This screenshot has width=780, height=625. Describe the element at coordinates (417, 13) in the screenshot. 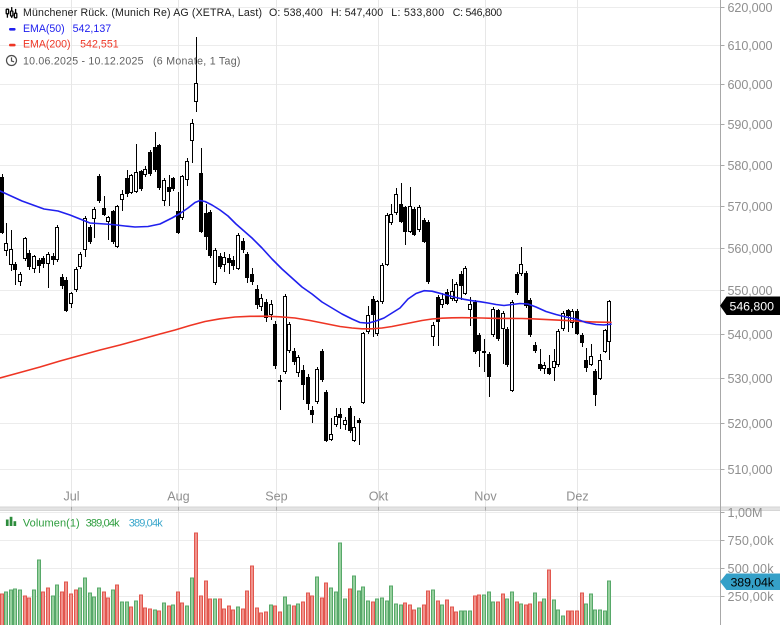

I see `svg-text: L: 533,800` at that location.